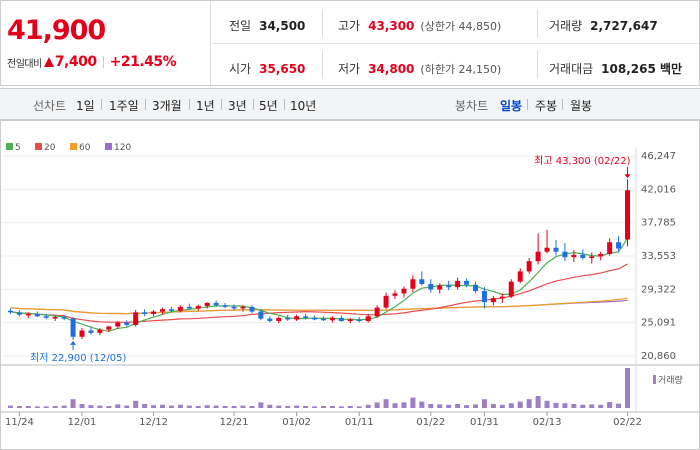  I want to click on current-price: 41,900, so click(56, 30).